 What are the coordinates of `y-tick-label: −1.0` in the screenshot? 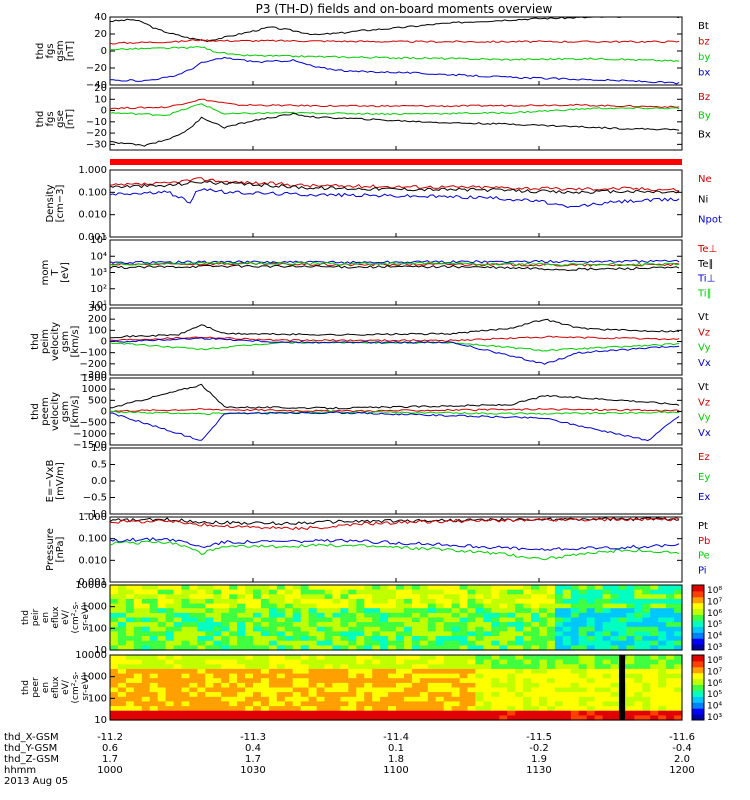 It's located at (95, 514).